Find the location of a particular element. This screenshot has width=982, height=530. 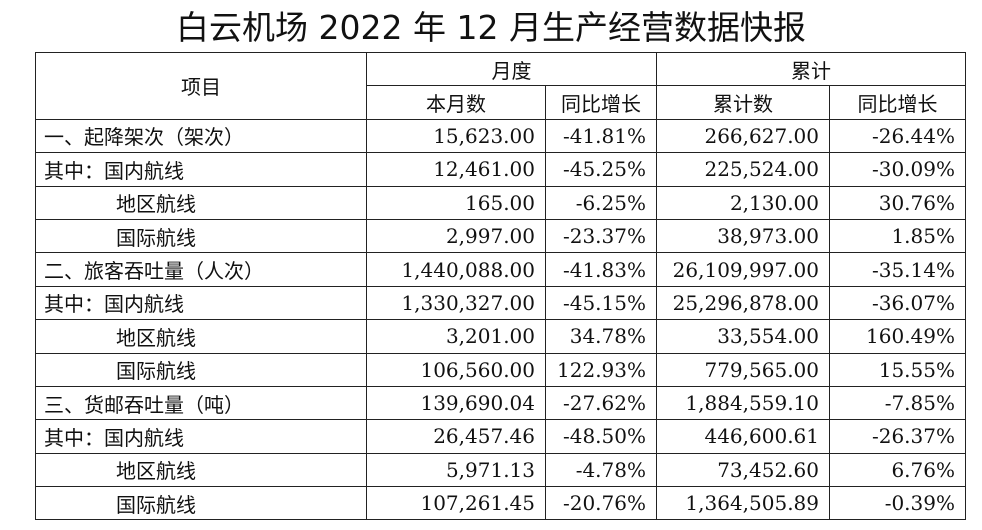

table-row: 地区航线 5,971.13 -4.78% 73,452.60 6.76% is located at coordinates (500, 470).